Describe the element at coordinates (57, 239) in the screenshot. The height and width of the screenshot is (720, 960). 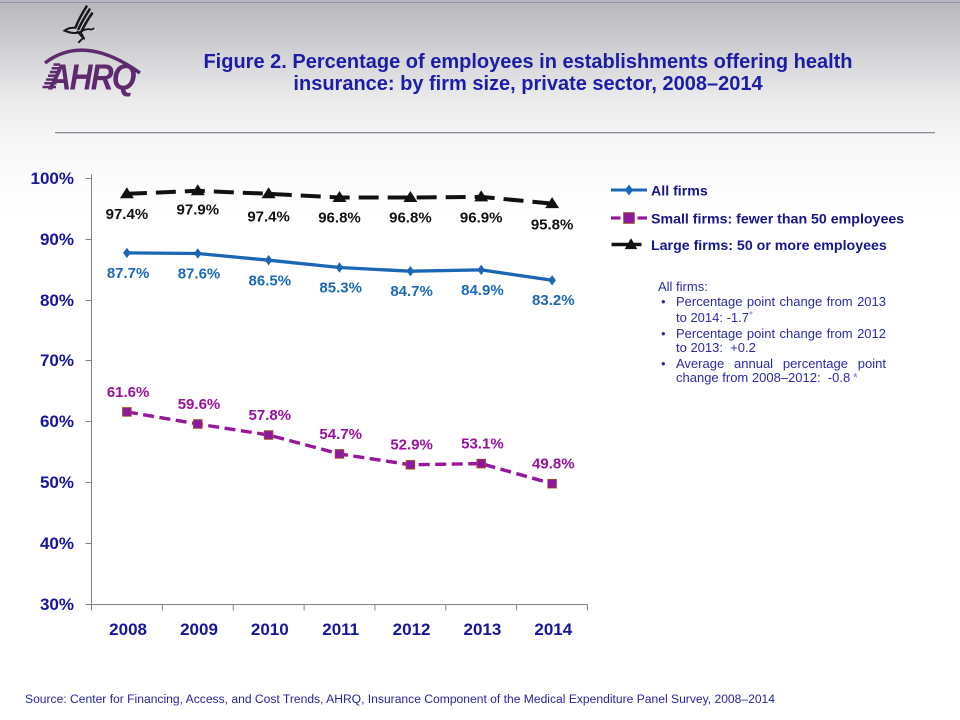
I see `svg-text: 90%` at that location.